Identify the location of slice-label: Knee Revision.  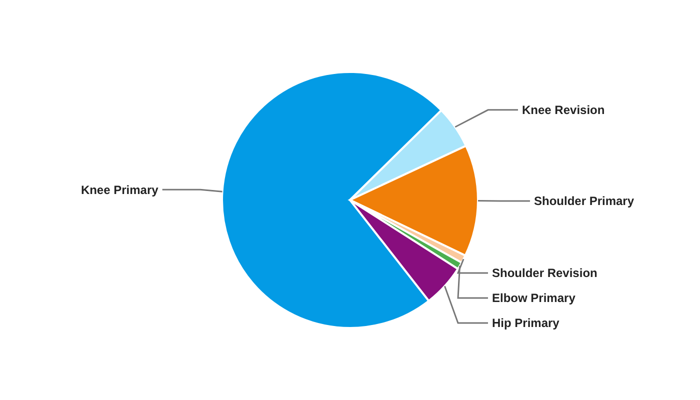
(563, 110).